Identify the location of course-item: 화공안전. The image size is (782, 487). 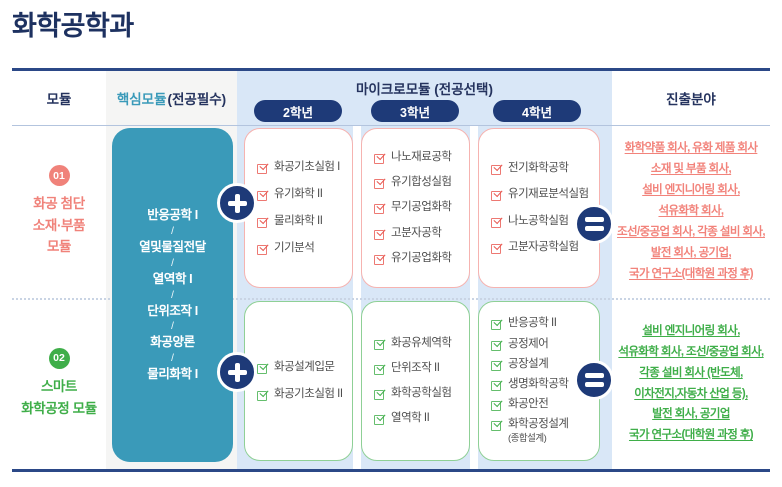
(542, 405).